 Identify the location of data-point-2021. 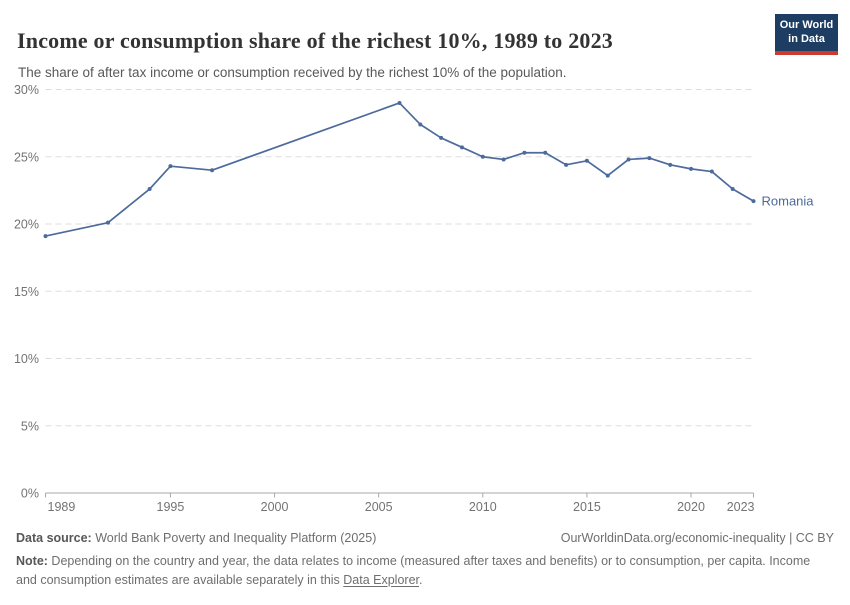
(711, 171).